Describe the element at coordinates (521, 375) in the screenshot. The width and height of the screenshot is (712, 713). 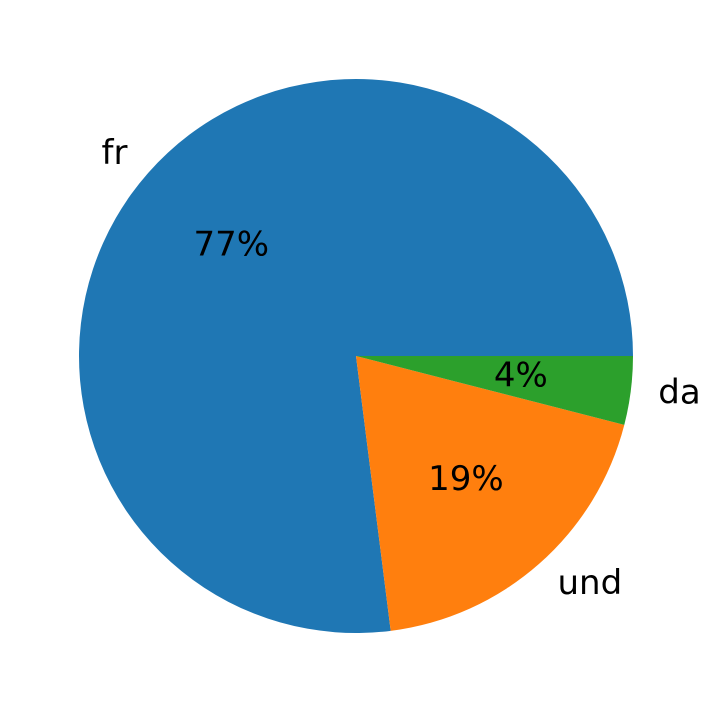
I see `value-label: 4%` at that location.